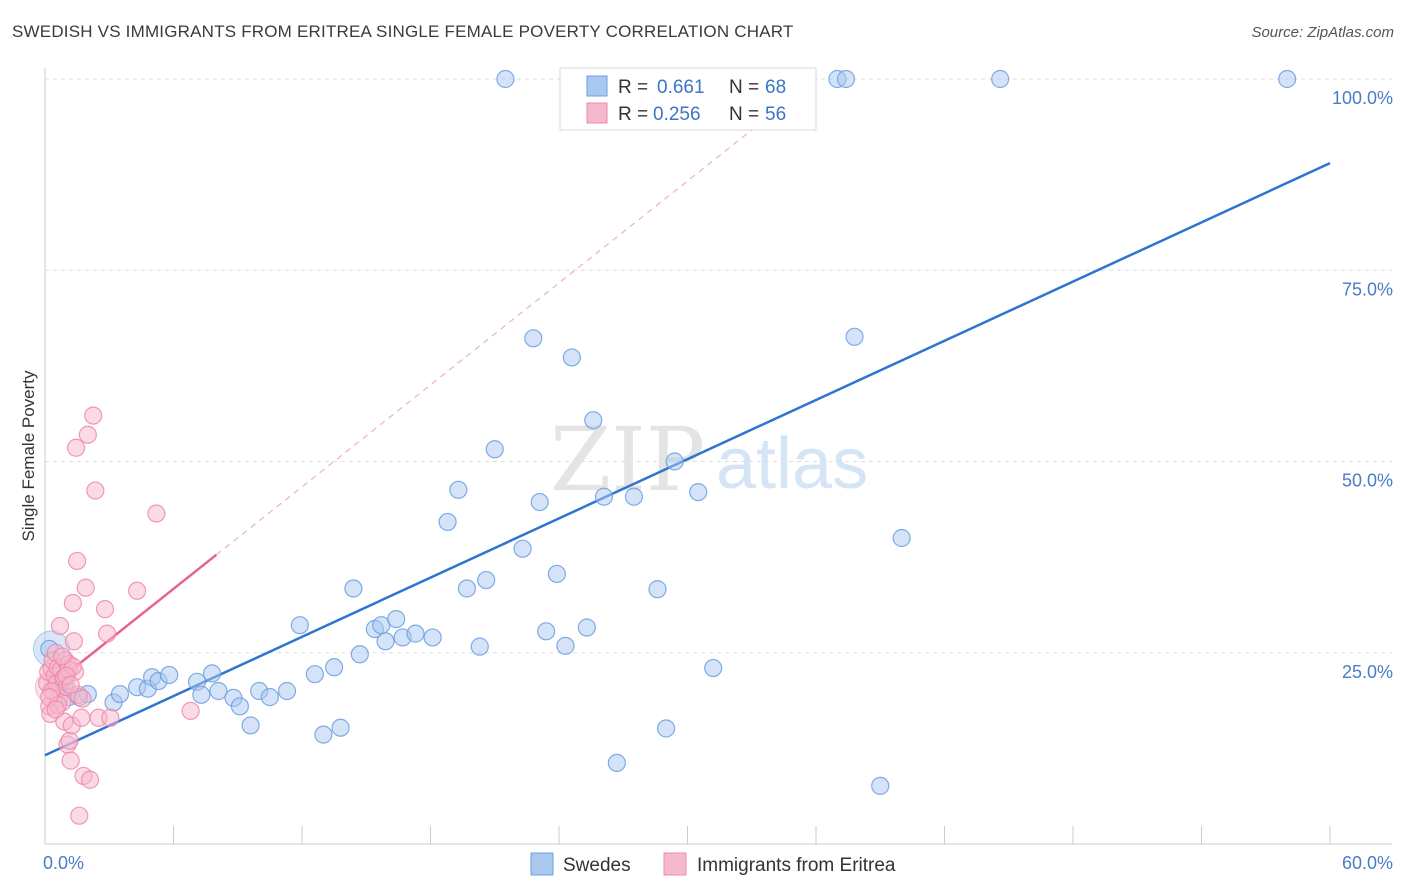  I want to click on legend-n-value-eritrea: 56, so click(775, 114).